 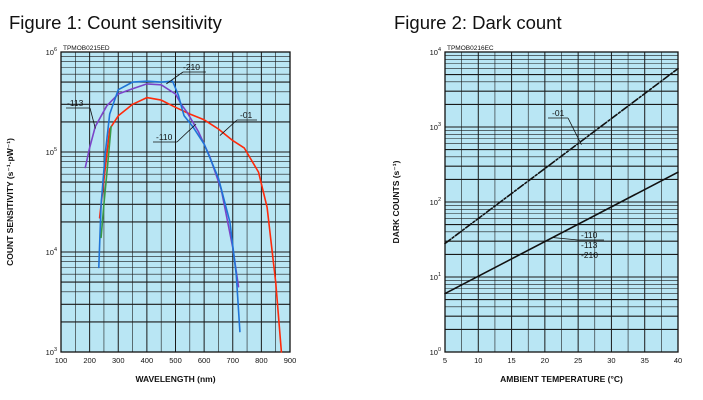 I want to click on x-tick-label: 25, so click(x=578, y=360).